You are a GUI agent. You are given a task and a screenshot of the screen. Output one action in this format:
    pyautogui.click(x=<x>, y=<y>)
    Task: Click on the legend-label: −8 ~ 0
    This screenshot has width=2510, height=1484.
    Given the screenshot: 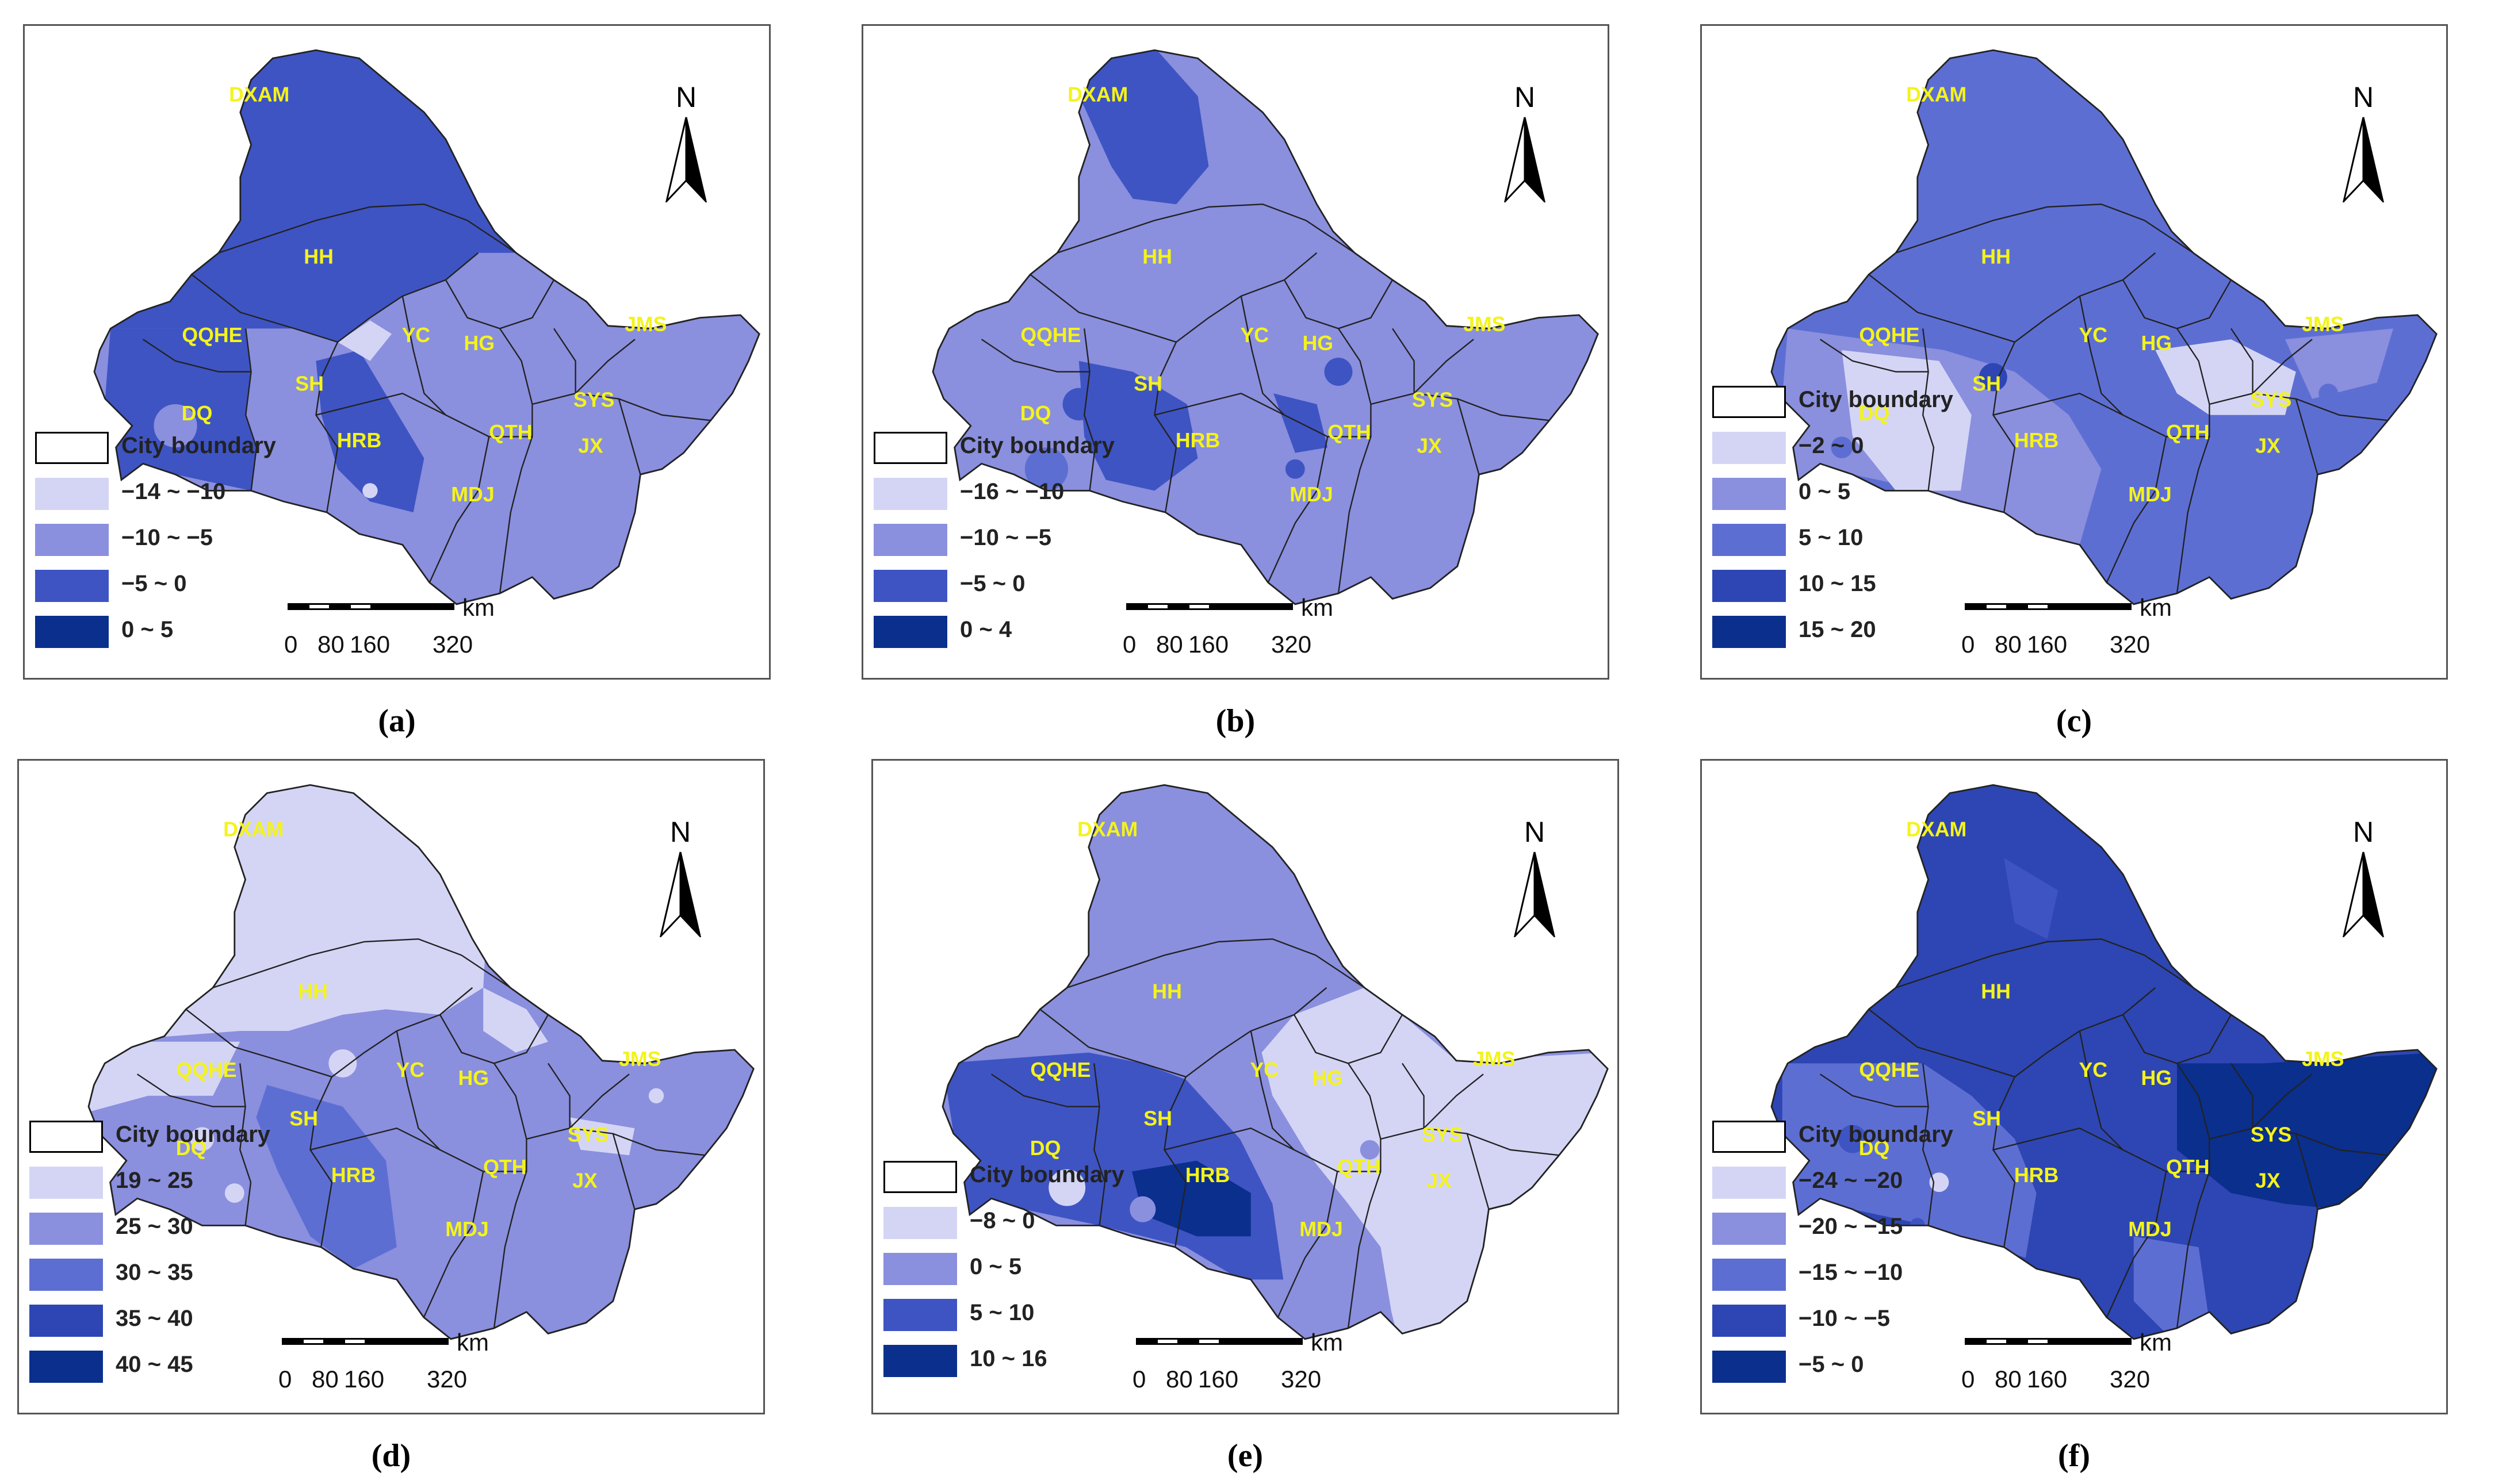 What is the action you would take?
    pyautogui.click(x=1003, y=1221)
    